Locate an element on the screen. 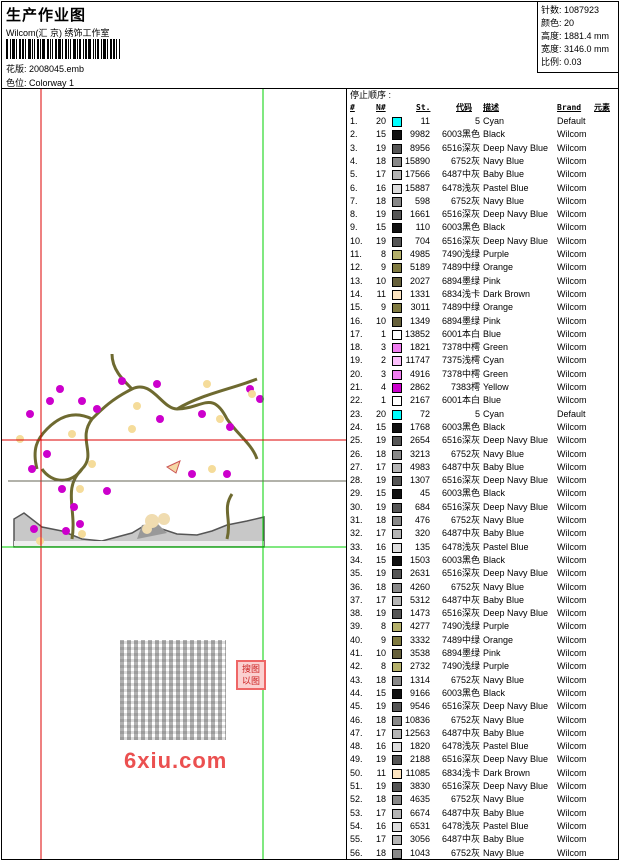  row-number: 31. is located at coordinates (356, 520).